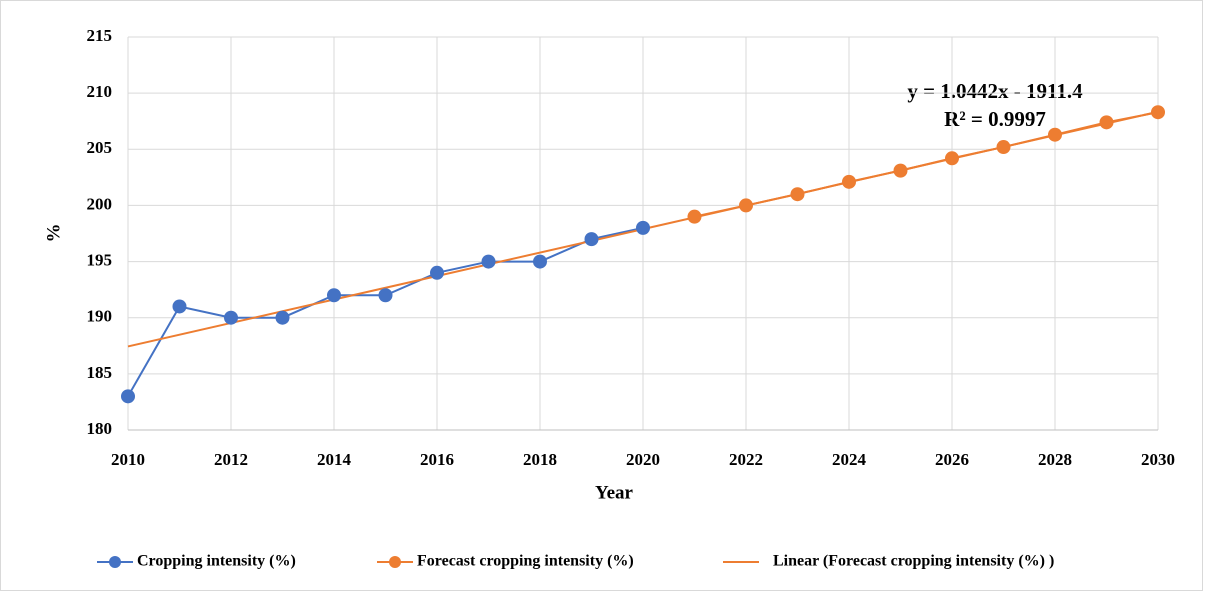 This screenshot has width=1205, height=593. I want to click on x-tick-label: 2028, so click(1055, 459).